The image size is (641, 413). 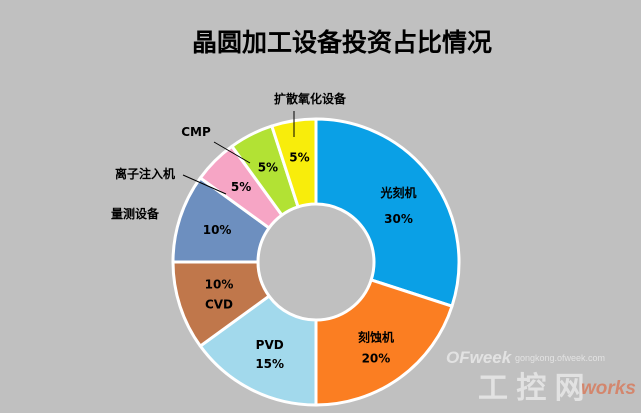 I want to click on slice-name-1: 刻蚀机, so click(x=376, y=337).